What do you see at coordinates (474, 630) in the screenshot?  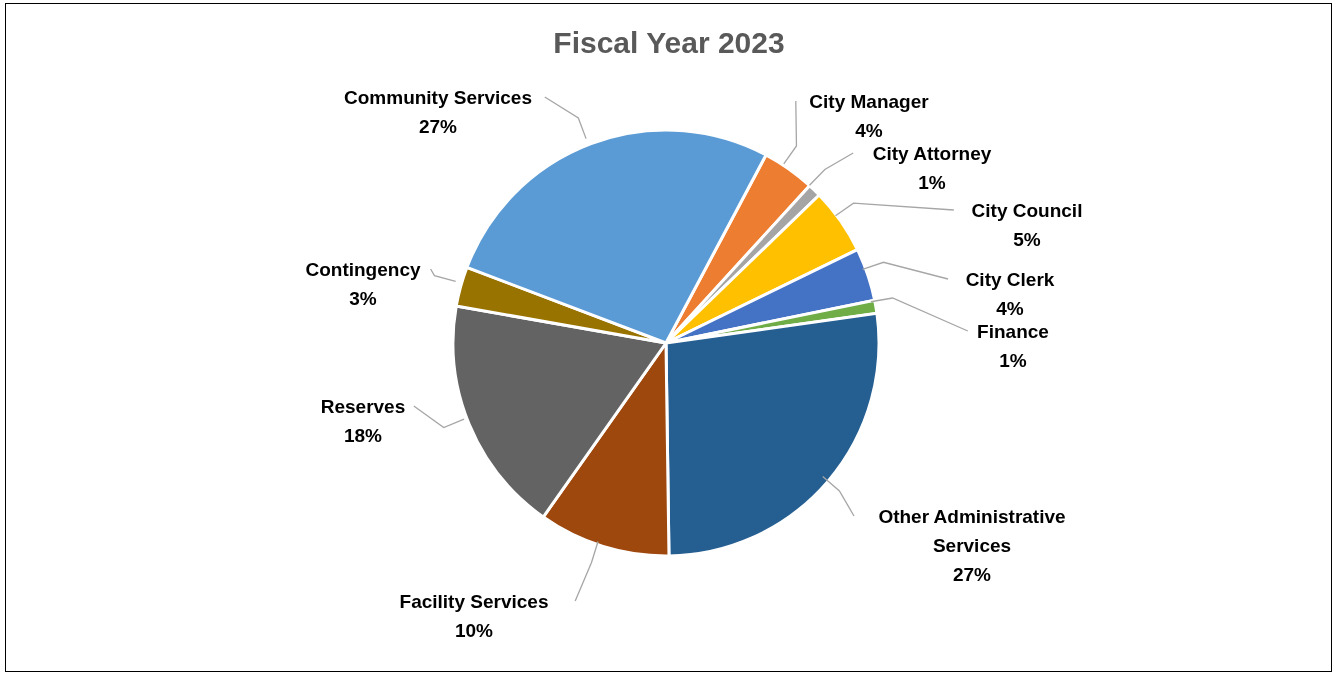 I see `data-label: 10%` at bounding box center [474, 630].